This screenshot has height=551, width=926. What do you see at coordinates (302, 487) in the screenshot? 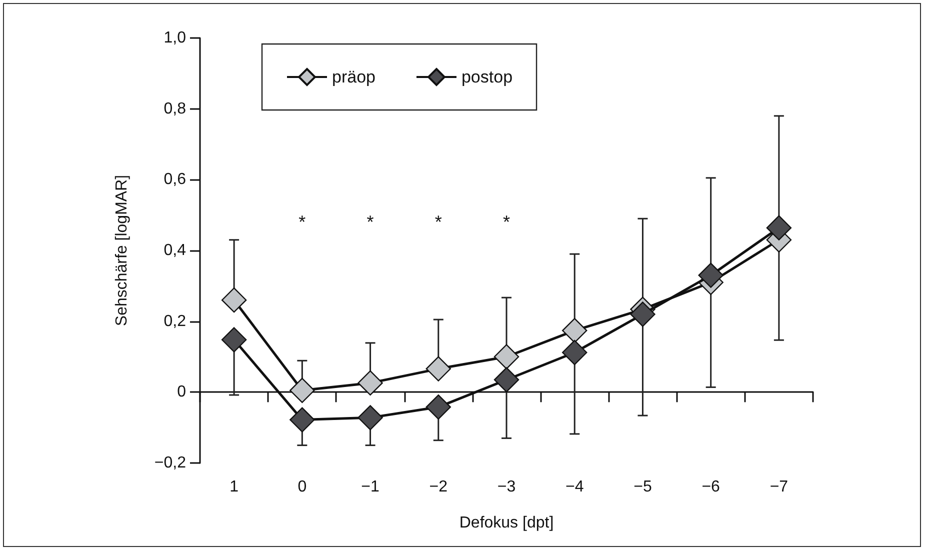
I see `x-tick-label: 0` at bounding box center [302, 487].